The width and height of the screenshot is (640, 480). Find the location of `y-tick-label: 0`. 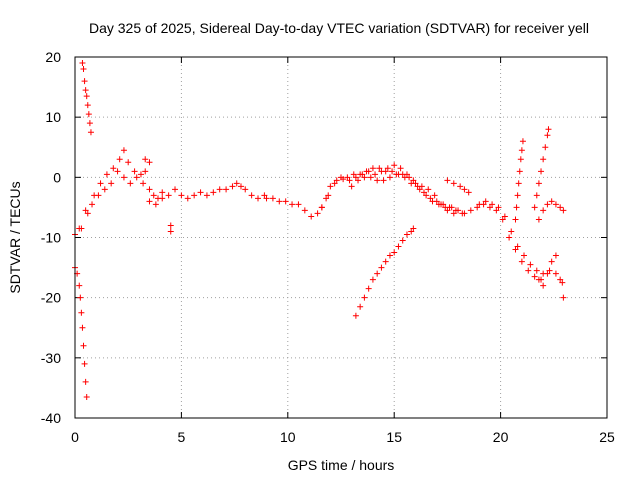

y-tick-label: 0 is located at coordinates (57, 177).